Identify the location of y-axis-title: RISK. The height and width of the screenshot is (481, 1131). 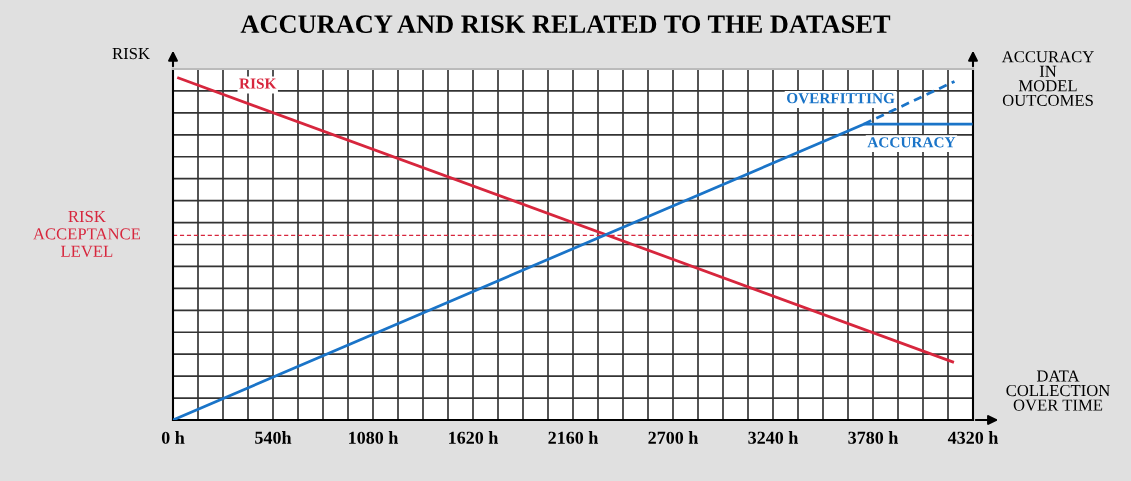
(131, 53).